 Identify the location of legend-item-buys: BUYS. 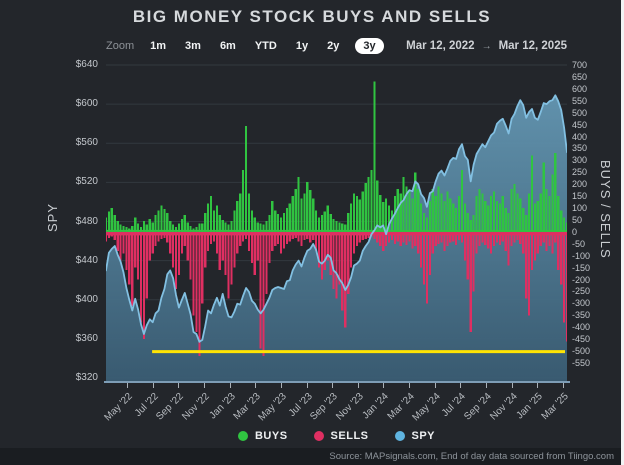
(262, 436).